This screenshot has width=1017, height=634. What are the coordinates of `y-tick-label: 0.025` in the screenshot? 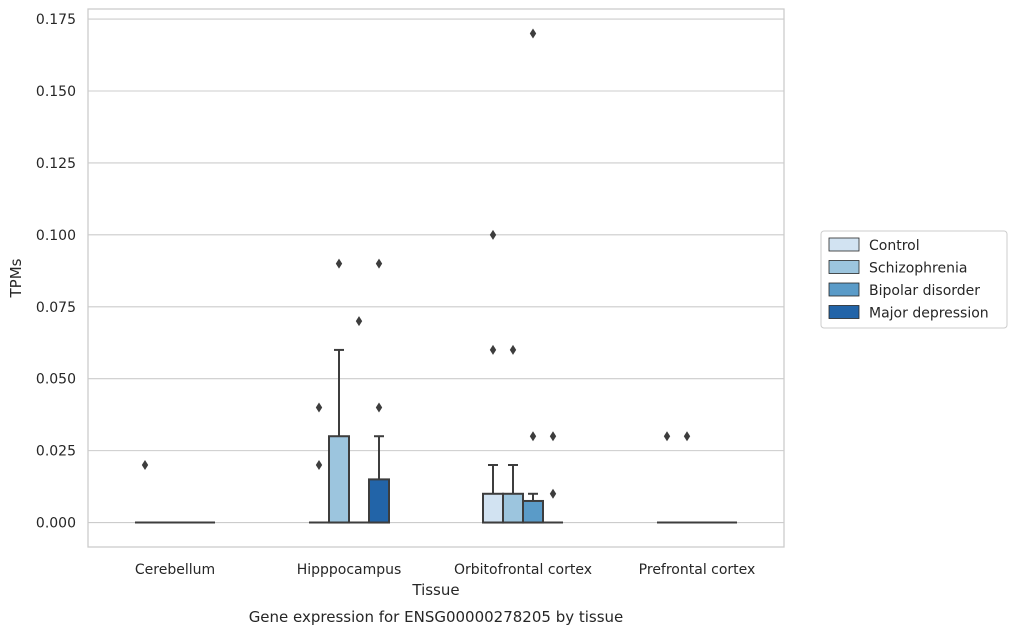 It's located at (56, 452).